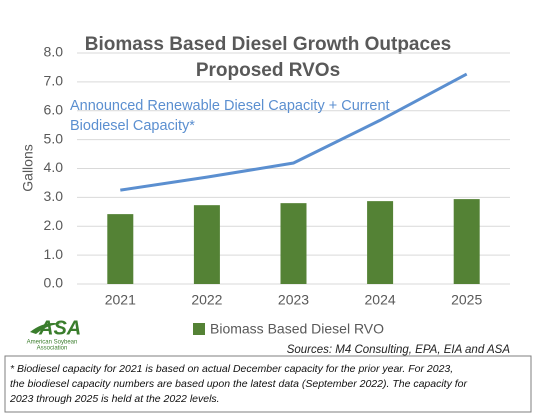  I want to click on logo-subtext: American Soybean, so click(52, 343).